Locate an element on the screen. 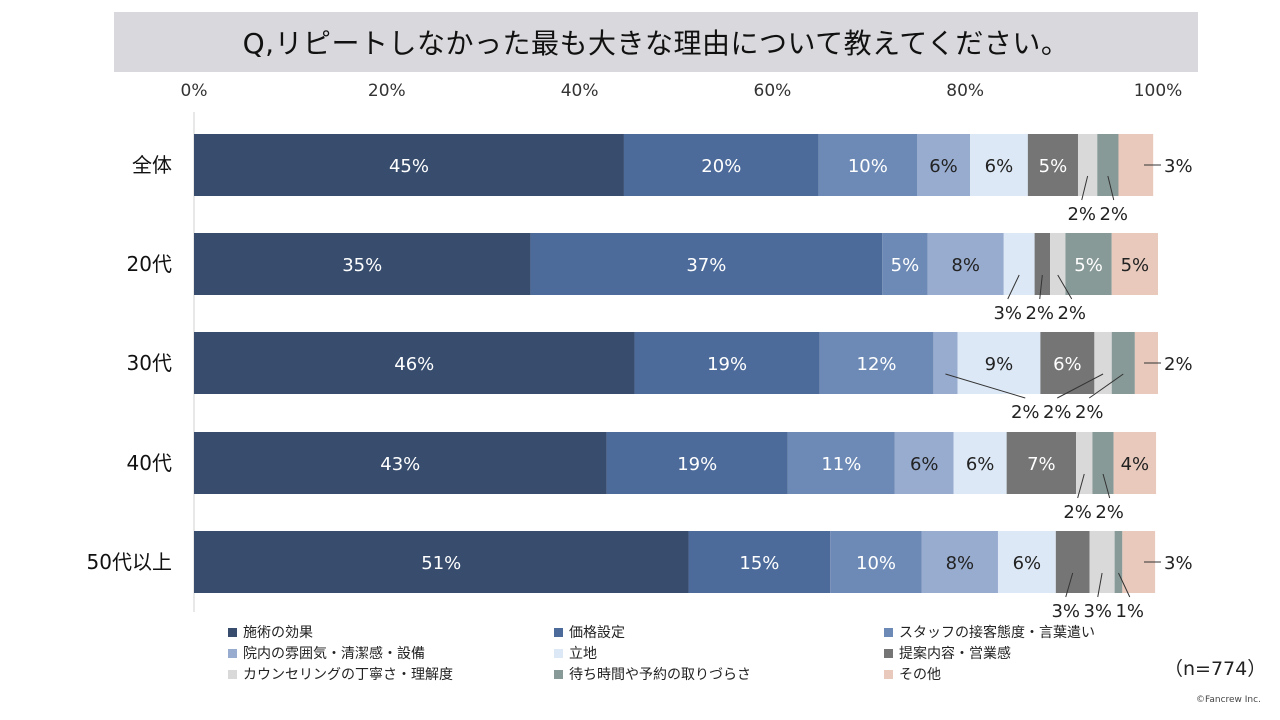  chart-title: Q,リピートしなかった最も大きな理由について教えてください。 is located at coordinates (656, 43).